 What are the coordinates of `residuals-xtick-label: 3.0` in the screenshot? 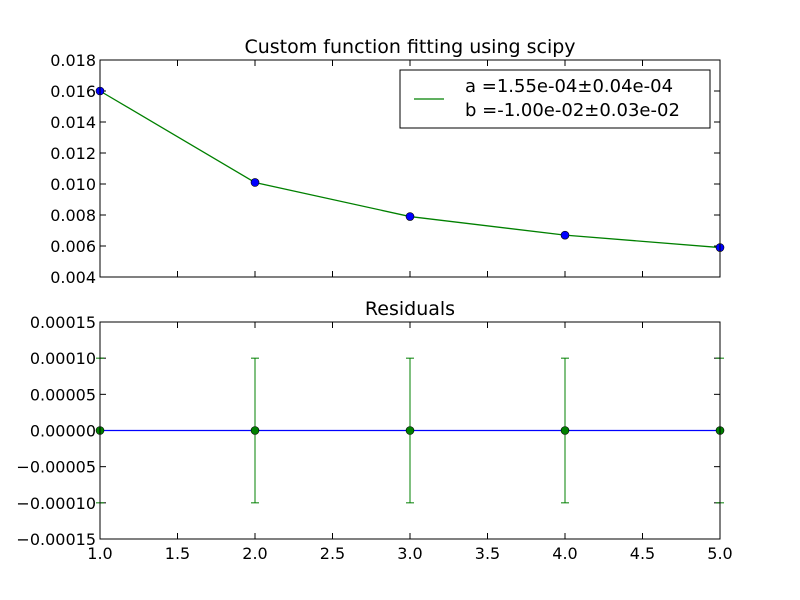 It's located at (409, 553).